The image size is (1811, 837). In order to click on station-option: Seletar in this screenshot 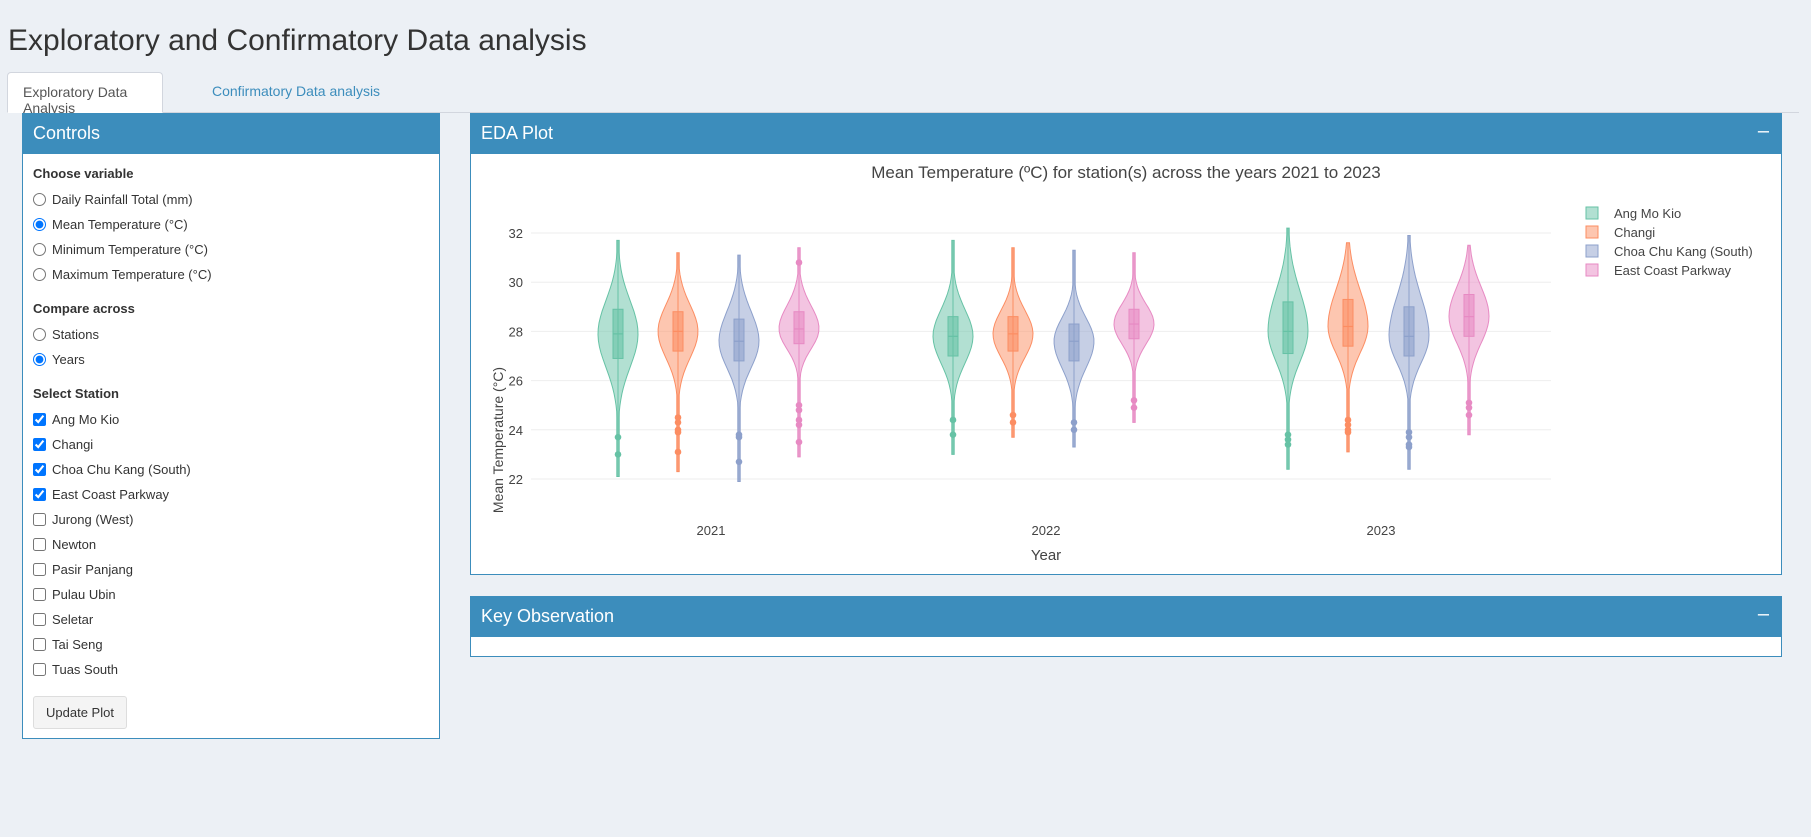, I will do `click(231, 619)`.